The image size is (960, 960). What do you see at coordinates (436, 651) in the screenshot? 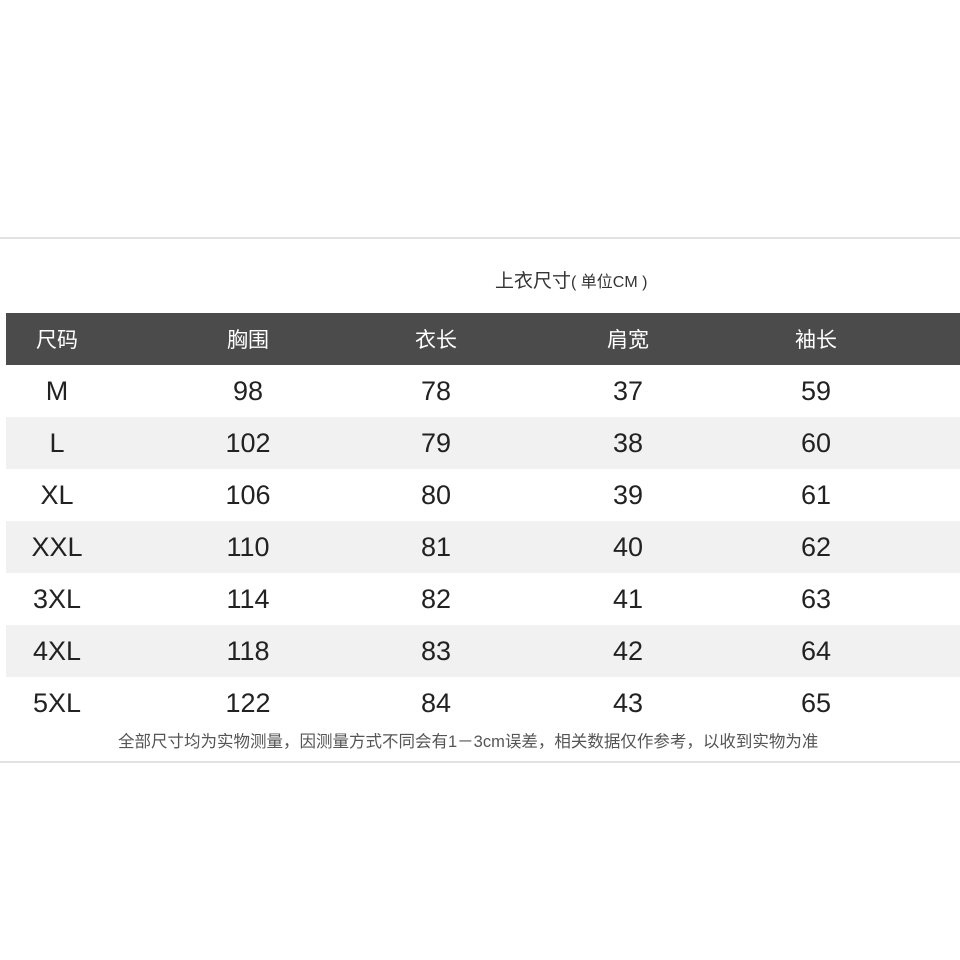
I see `table-cell: 83` at bounding box center [436, 651].